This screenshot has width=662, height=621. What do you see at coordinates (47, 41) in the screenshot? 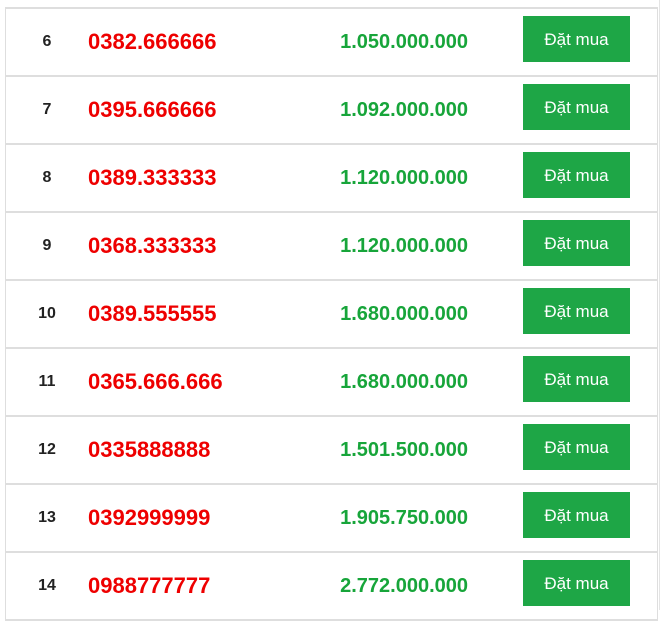
I see `row-index: 6` at bounding box center [47, 41].